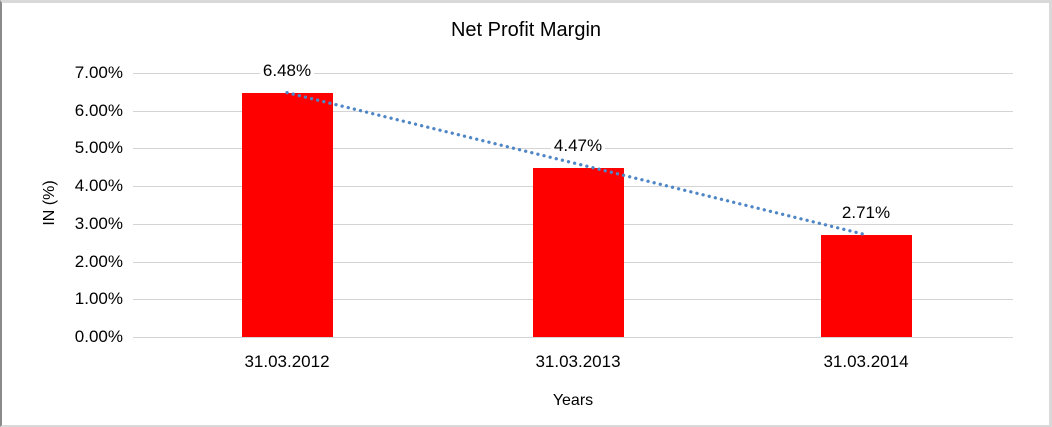 The image size is (1052, 427). Describe the element at coordinates (866, 361) in the screenshot. I see `x-category-label: 31.03.2014` at that location.